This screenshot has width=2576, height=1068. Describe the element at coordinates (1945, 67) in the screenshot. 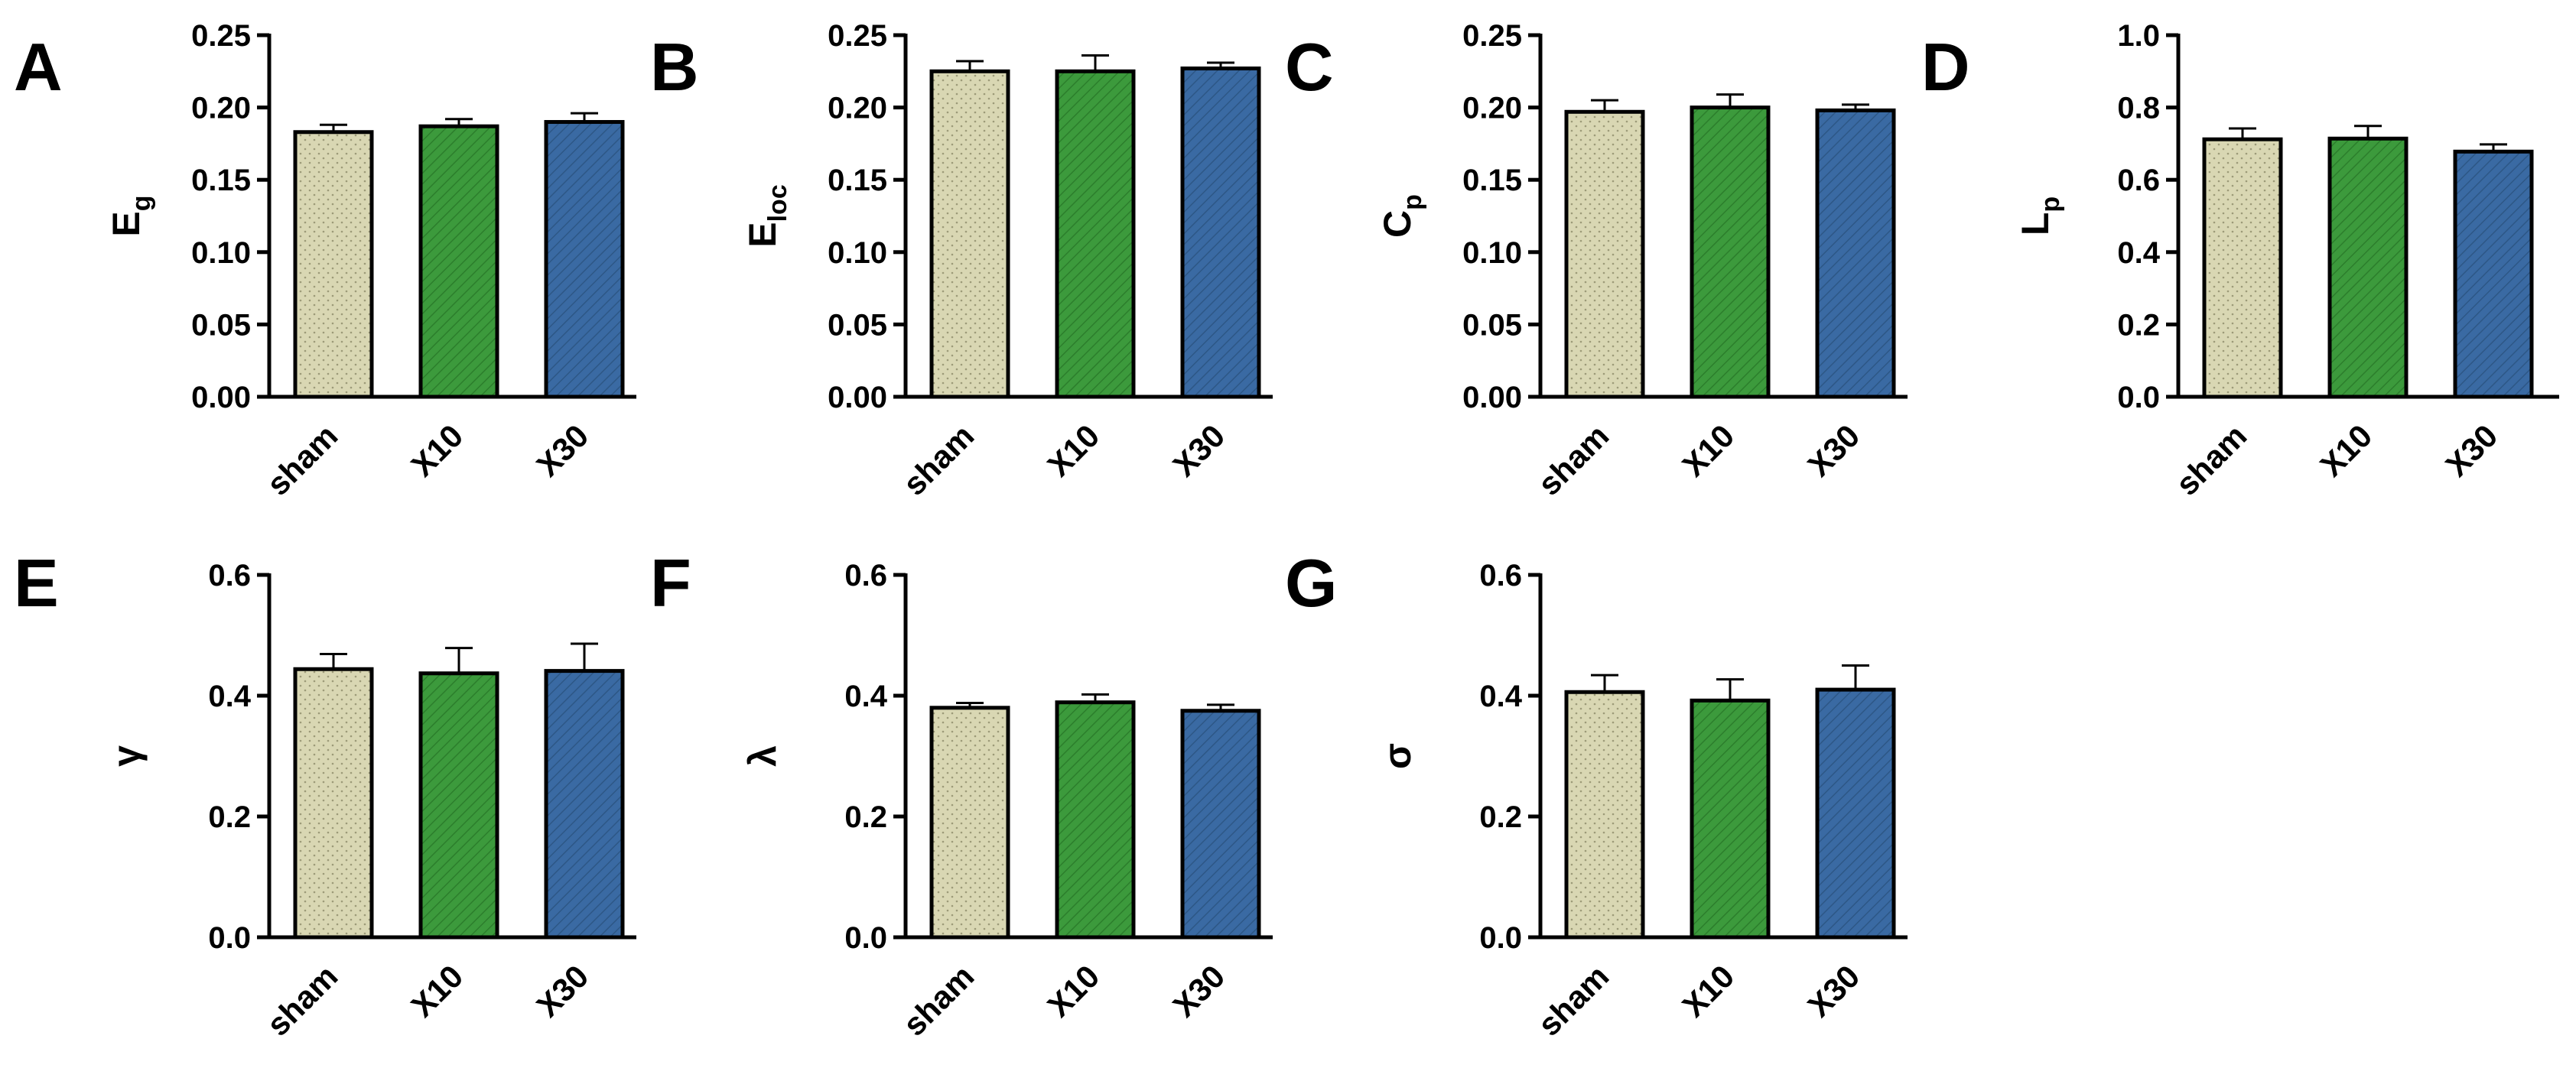

I see `panel-letter: D` at that location.